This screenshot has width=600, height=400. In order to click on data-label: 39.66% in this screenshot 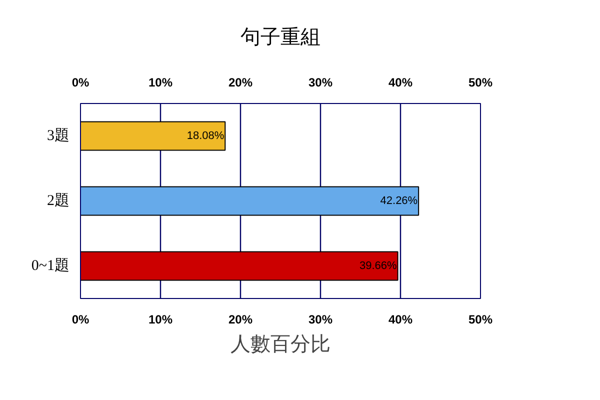, I will do `click(378, 266)`.